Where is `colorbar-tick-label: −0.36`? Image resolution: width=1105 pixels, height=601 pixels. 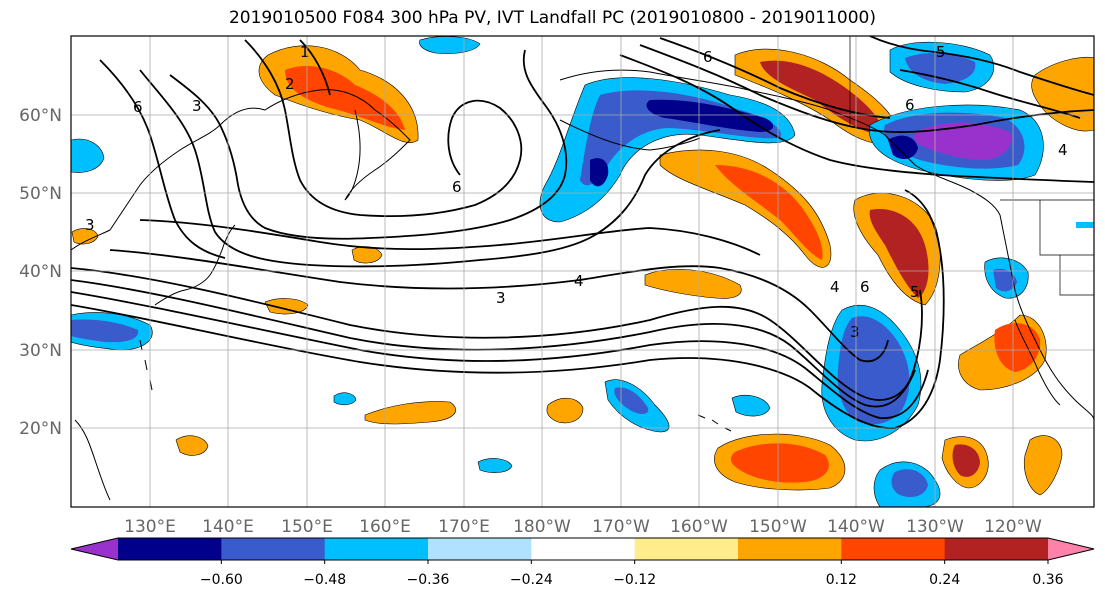
colorbar-tick-label: −0.36 is located at coordinates (428, 580).